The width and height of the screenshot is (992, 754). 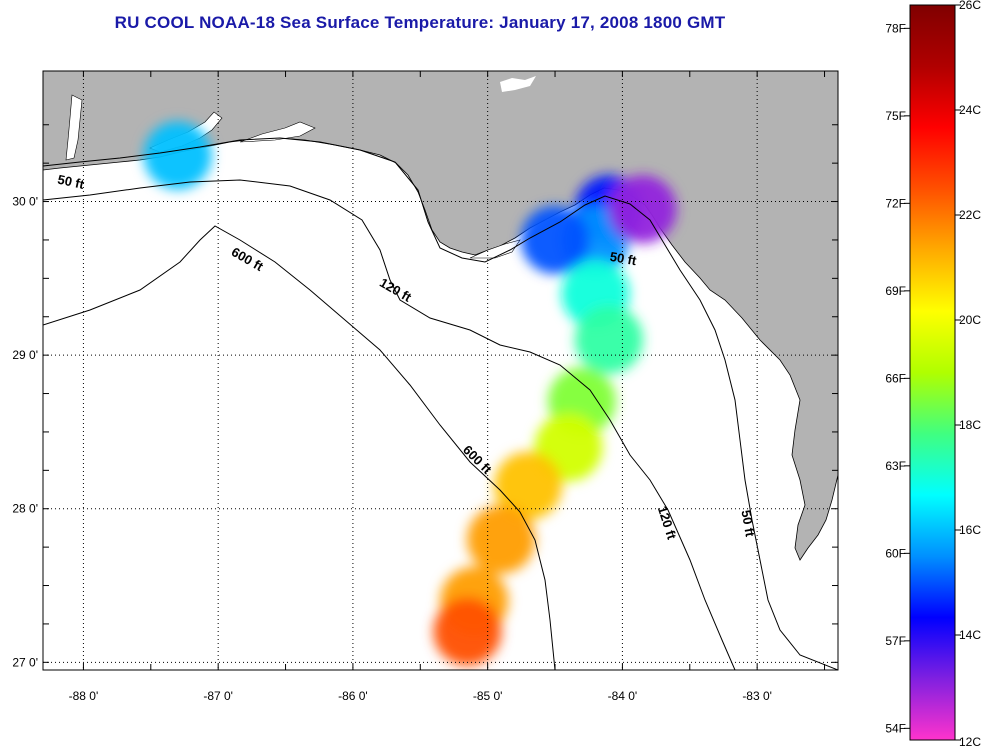 What do you see at coordinates (25, 202) in the screenshot?
I see `lat-tick-label: 30 0'` at bounding box center [25, 202].